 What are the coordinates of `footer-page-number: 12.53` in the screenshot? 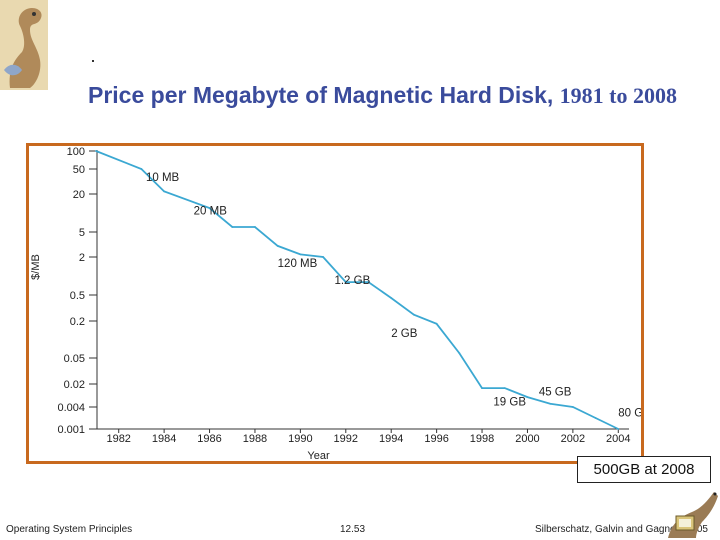 It's located at (353, 529).